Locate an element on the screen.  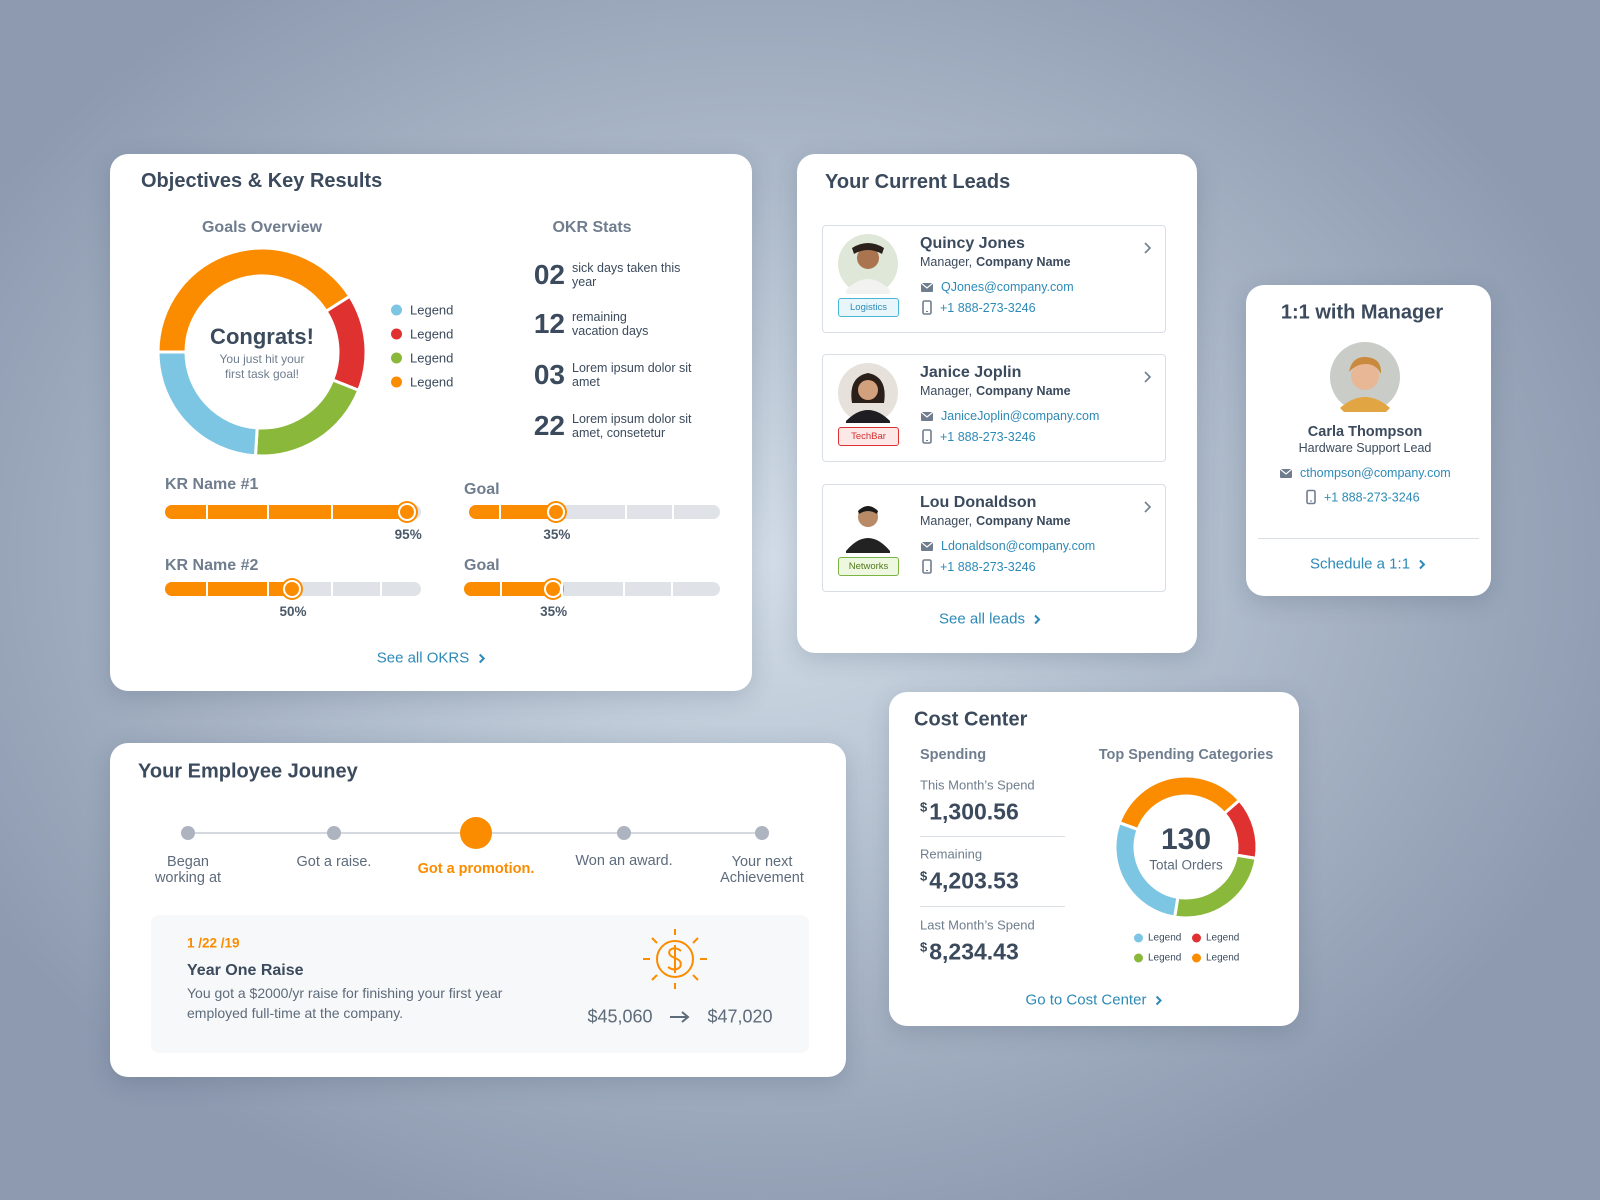
spend-amount: $4,203.53 is located at coordinates (969, 881).